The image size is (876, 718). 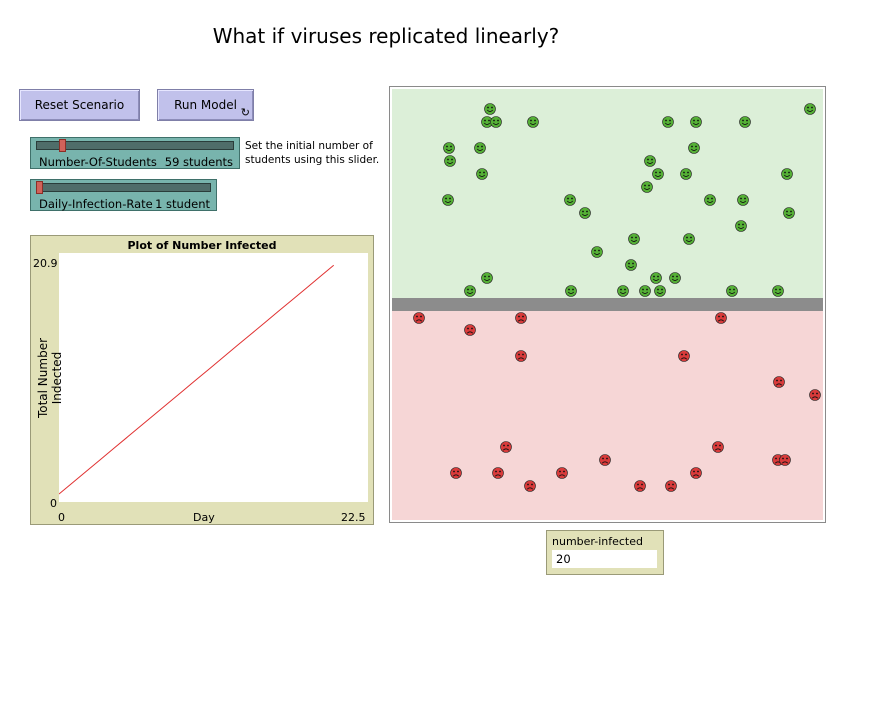 What do you see at coordinates (353, 517) in the screenshot?
I see `x-max-tick: 22.5` at bounding box center [353, 517].